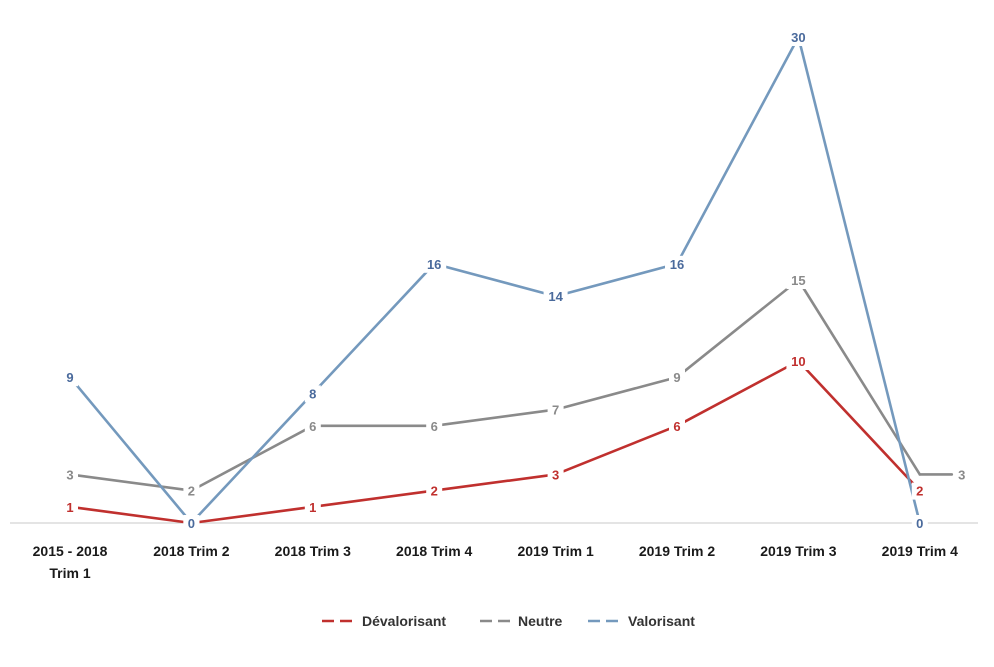 The width and height of the screenshot is (994, 667). What do you see at coordinates (404, 621) in the screenshot?
I see `legend-label: Dévalorisant` at bounding box center [404, 621].